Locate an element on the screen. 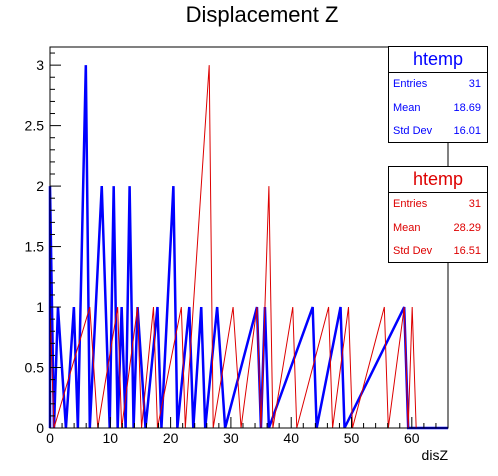 This screenshot has height=476, width=498. x-tick-label: 60 is located at coordinates (412, 438).